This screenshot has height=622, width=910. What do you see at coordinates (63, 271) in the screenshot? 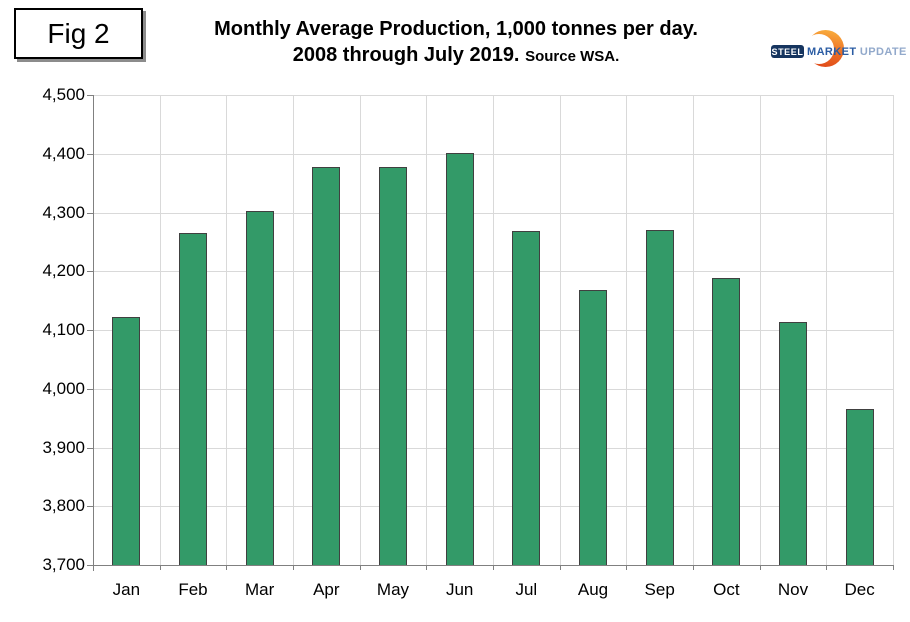
I see `y-axis-tick-label: 4,200` at bounding box center [63, 271].